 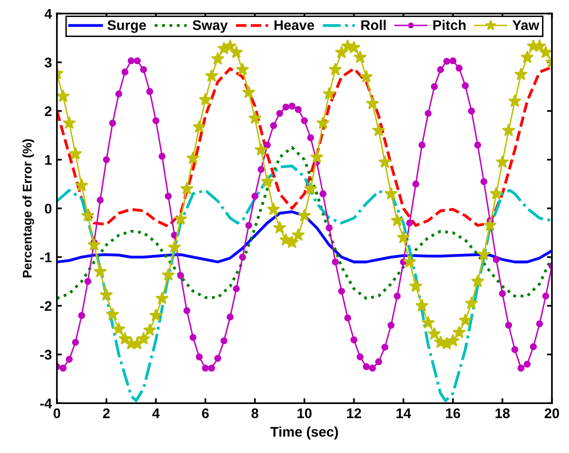 I want to click on x-tick-label: 16, so click(x=453, y=413).